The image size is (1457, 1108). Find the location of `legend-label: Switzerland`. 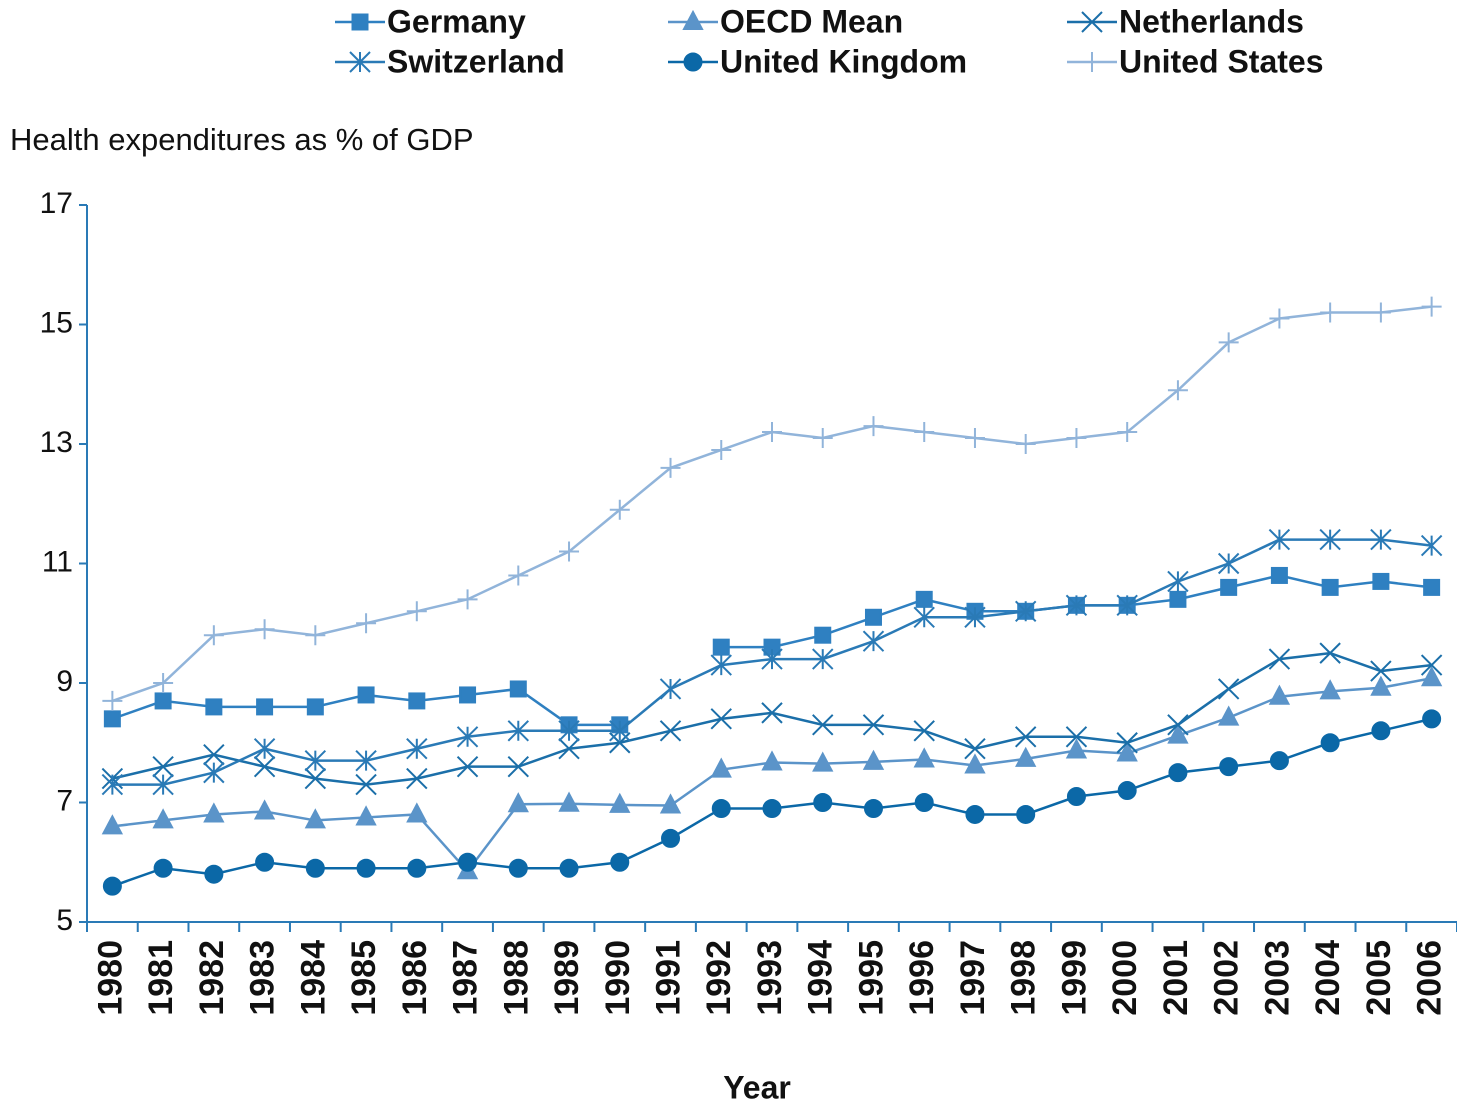

legend-label: Switzerland is located at coordinates (476, 61).